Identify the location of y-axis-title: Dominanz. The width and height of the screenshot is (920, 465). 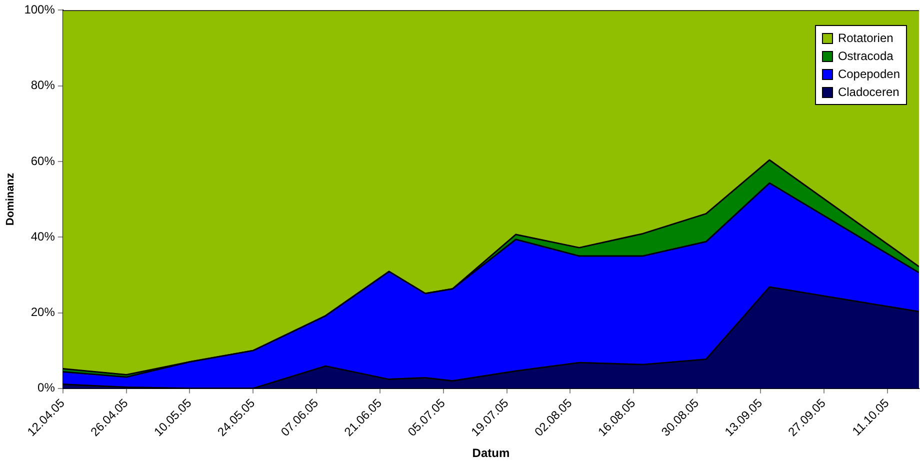
(10, 199).